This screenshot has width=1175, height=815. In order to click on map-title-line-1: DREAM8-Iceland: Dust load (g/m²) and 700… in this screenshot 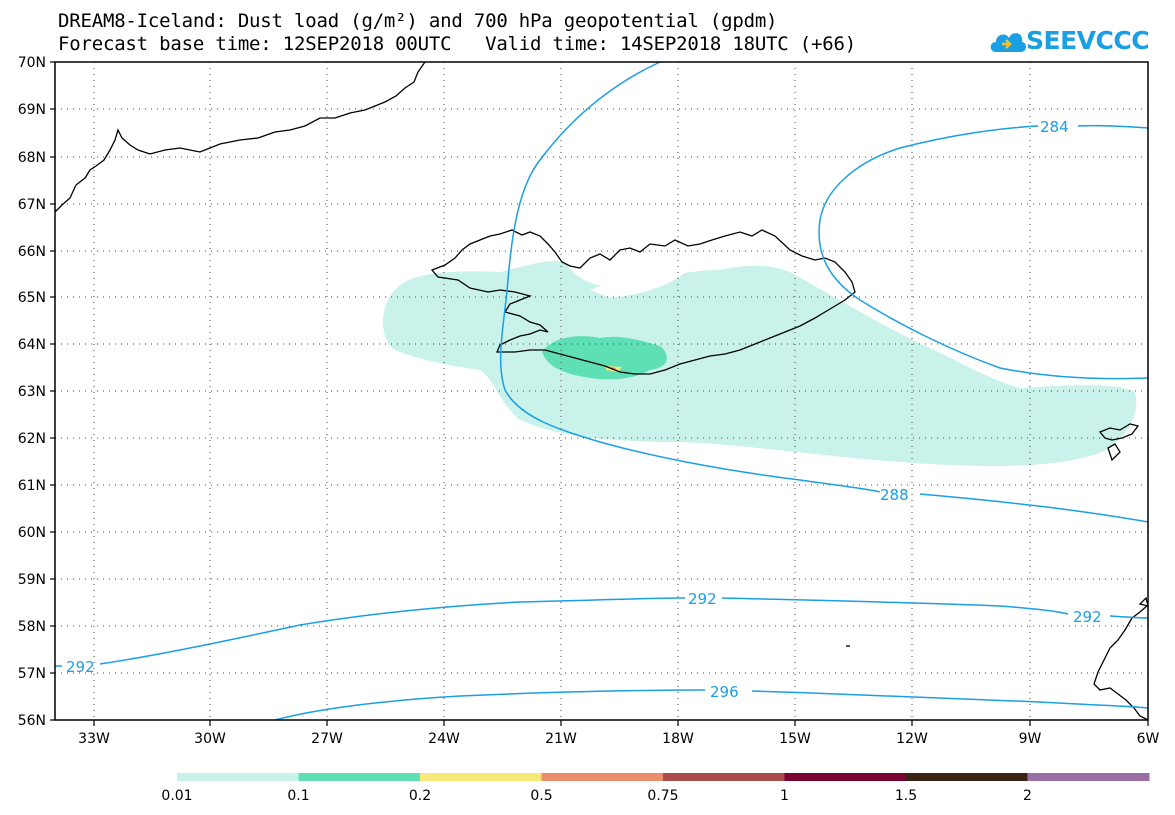, I will do `click(418, 21)`.